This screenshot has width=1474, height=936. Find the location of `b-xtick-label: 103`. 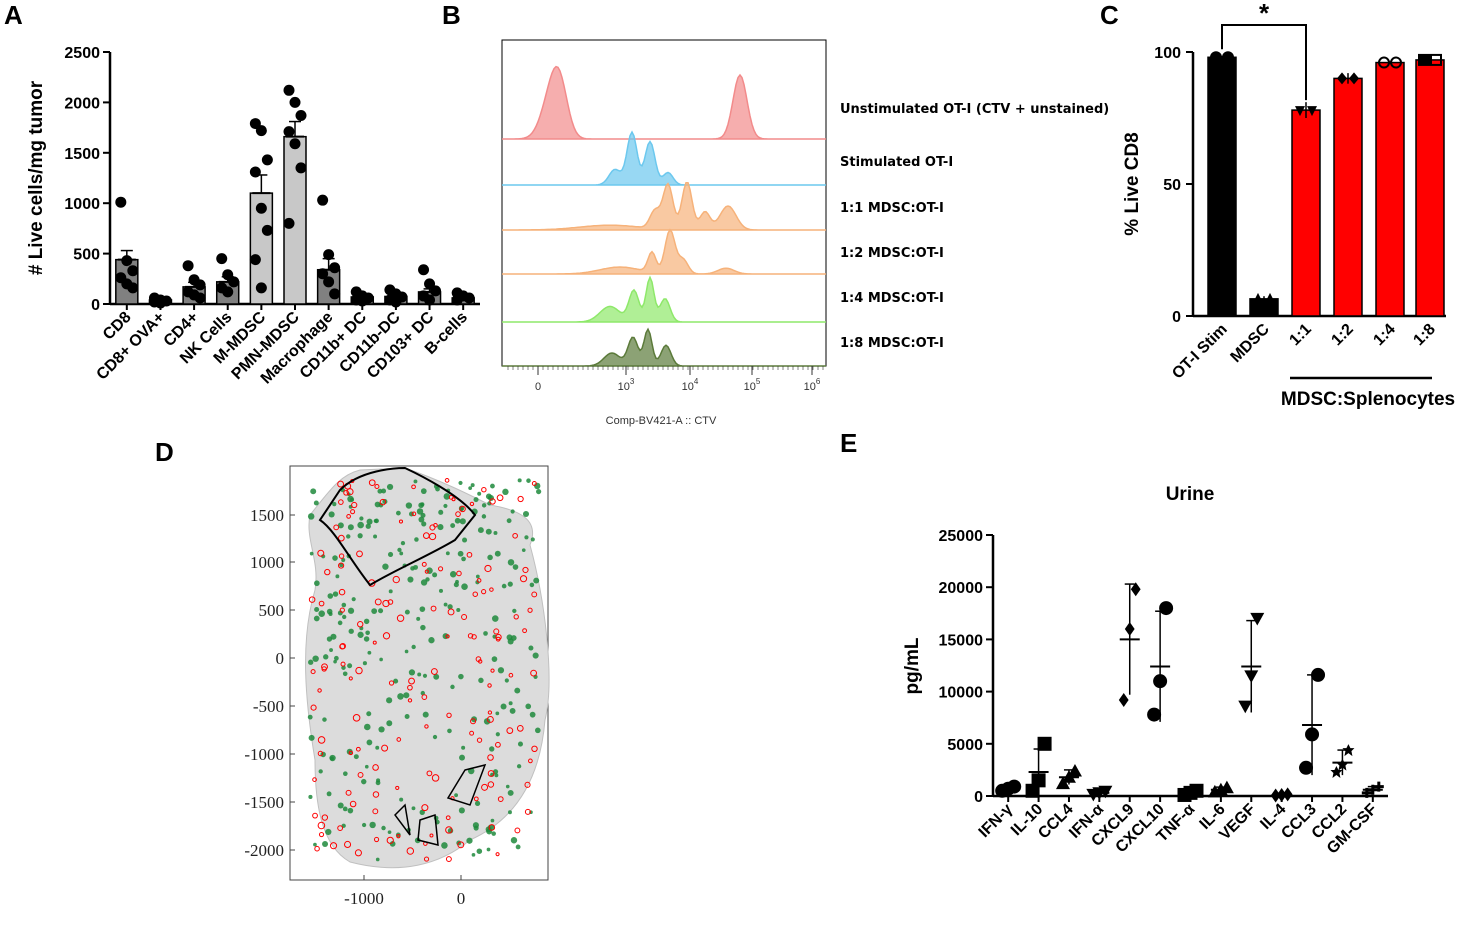

b-xtick-label: 103 is located at coordinates (626, 385).